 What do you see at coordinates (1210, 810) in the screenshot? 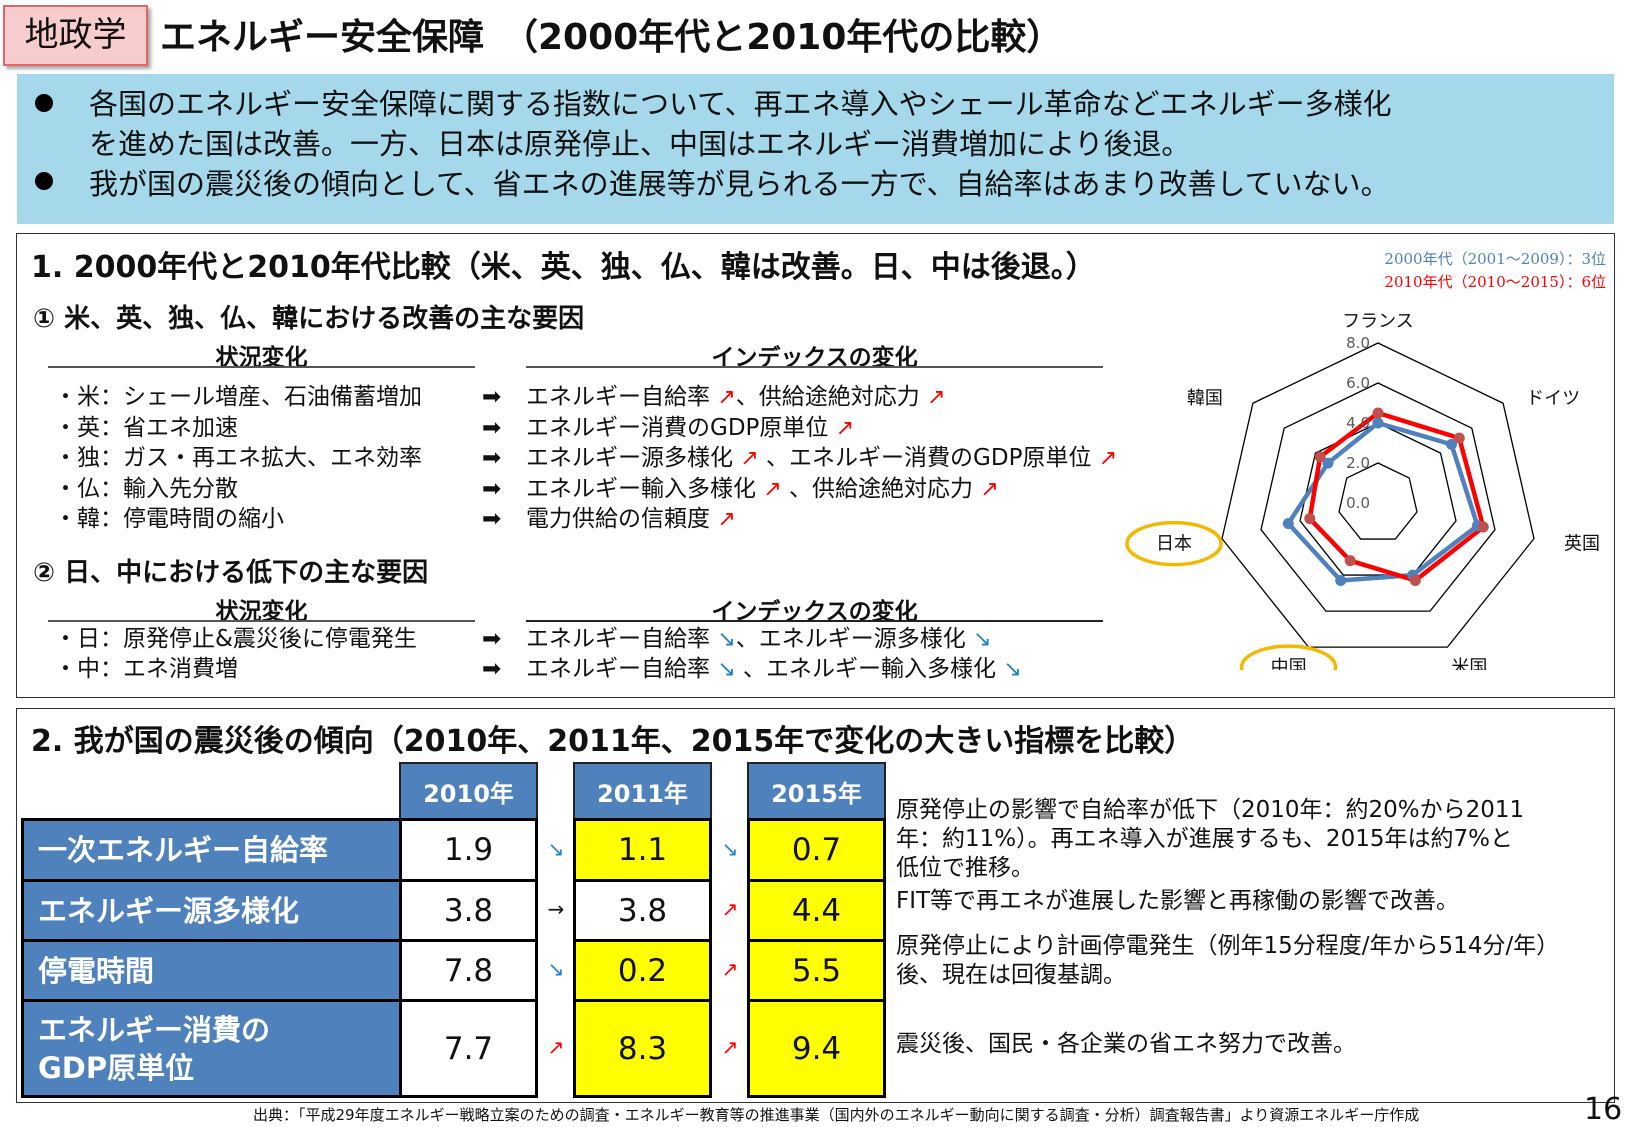
I see `note-text: 原発停止の影響で自給率が低下（2010年：約20%から2011` at bounding box center [1210, 810].